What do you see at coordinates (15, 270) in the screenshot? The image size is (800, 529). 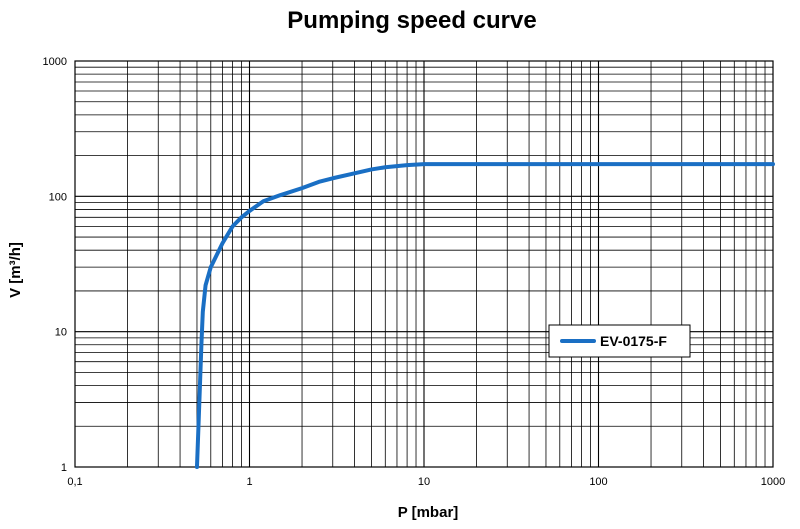 I see `y-axis-label: V [m³/h]` at bounding box center [15, 270].